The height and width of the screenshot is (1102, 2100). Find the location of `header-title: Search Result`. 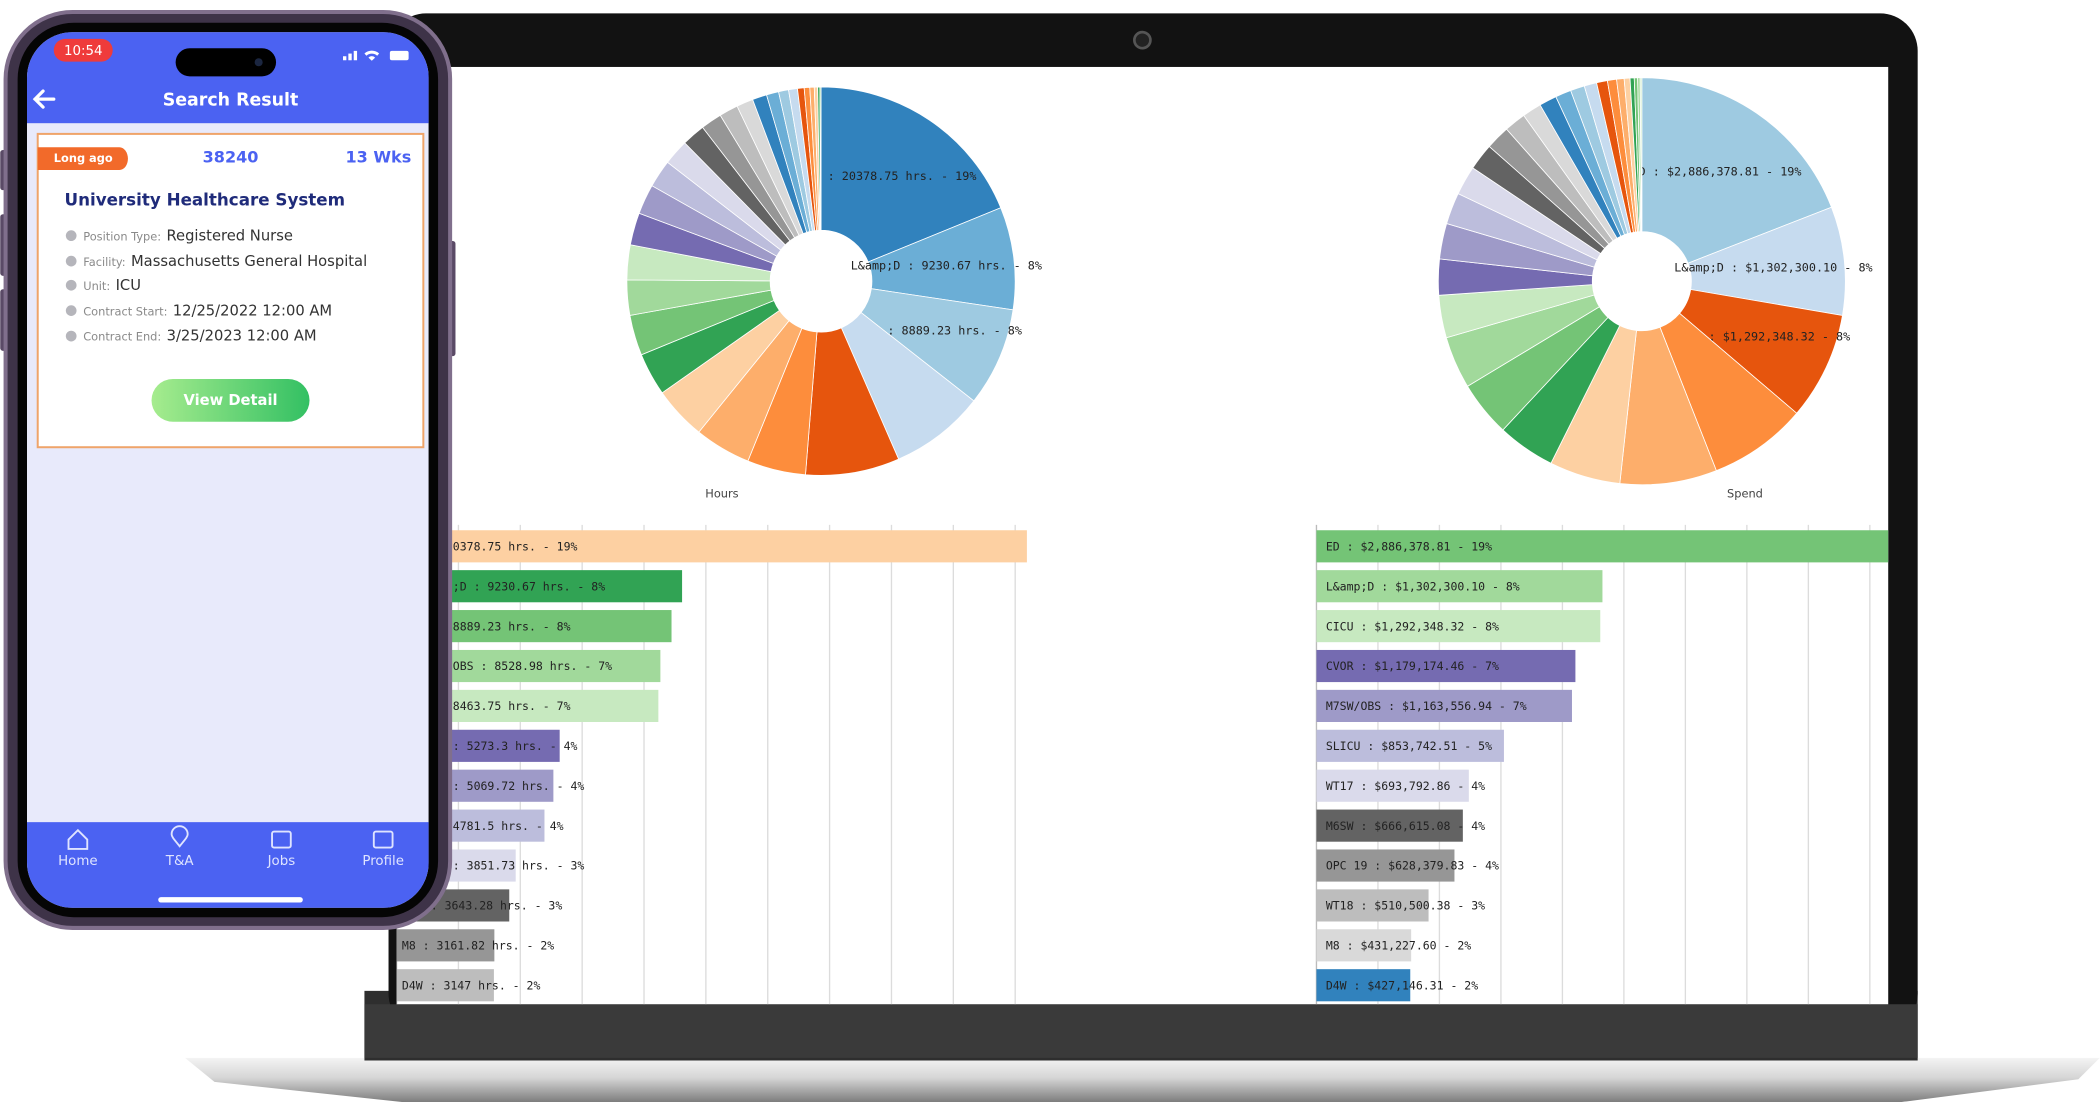

header-title: Search Result is located at coordinates (231, 100).